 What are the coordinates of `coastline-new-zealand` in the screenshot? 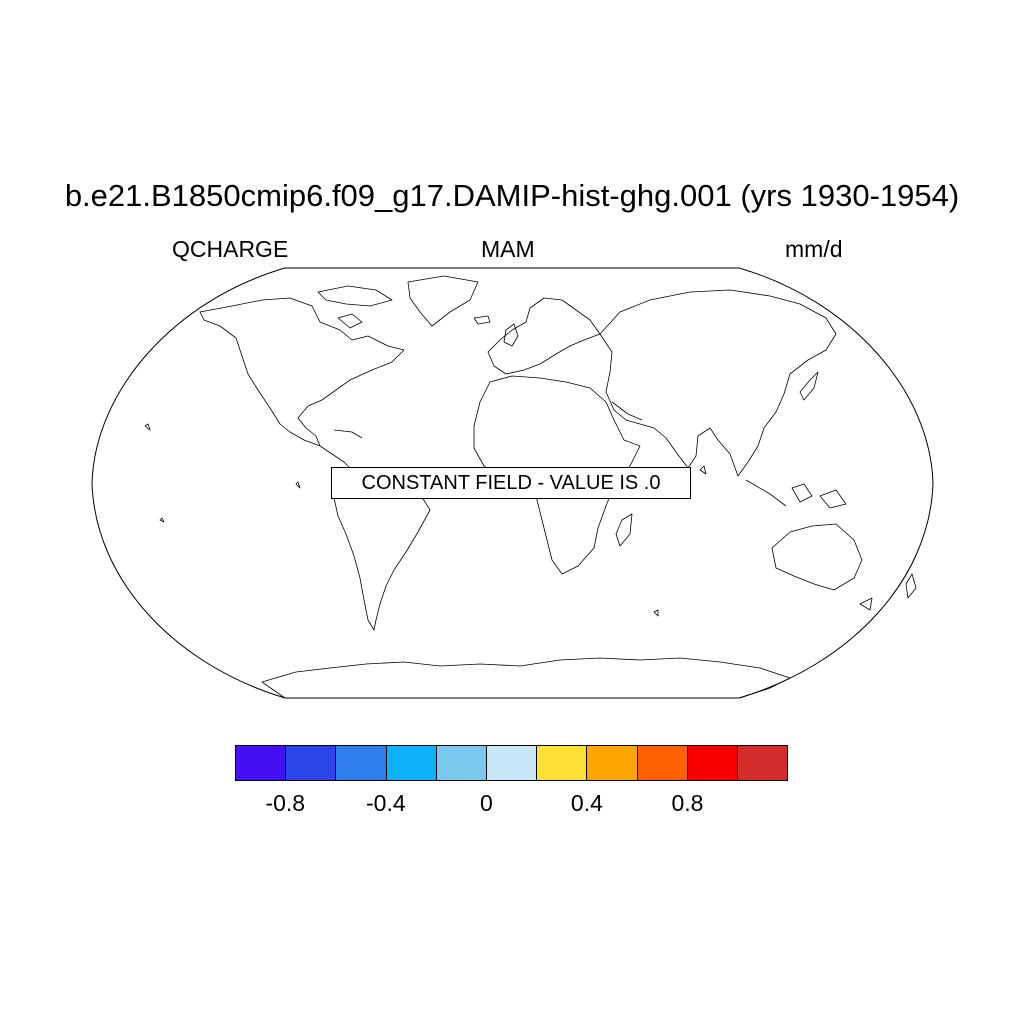 It's located at (911, 586).